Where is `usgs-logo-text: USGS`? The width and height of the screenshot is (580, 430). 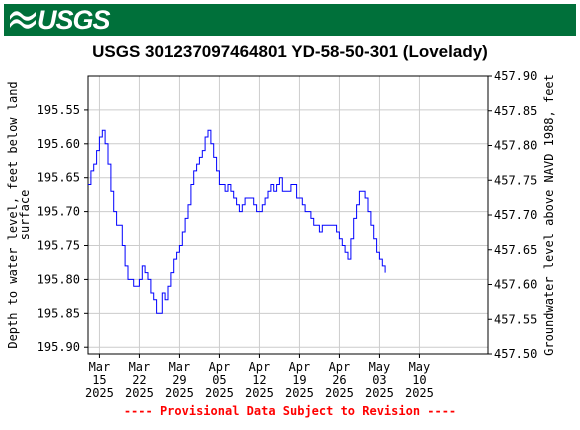
usgs-logo-text: USGS is located at coordinates (74, 20).